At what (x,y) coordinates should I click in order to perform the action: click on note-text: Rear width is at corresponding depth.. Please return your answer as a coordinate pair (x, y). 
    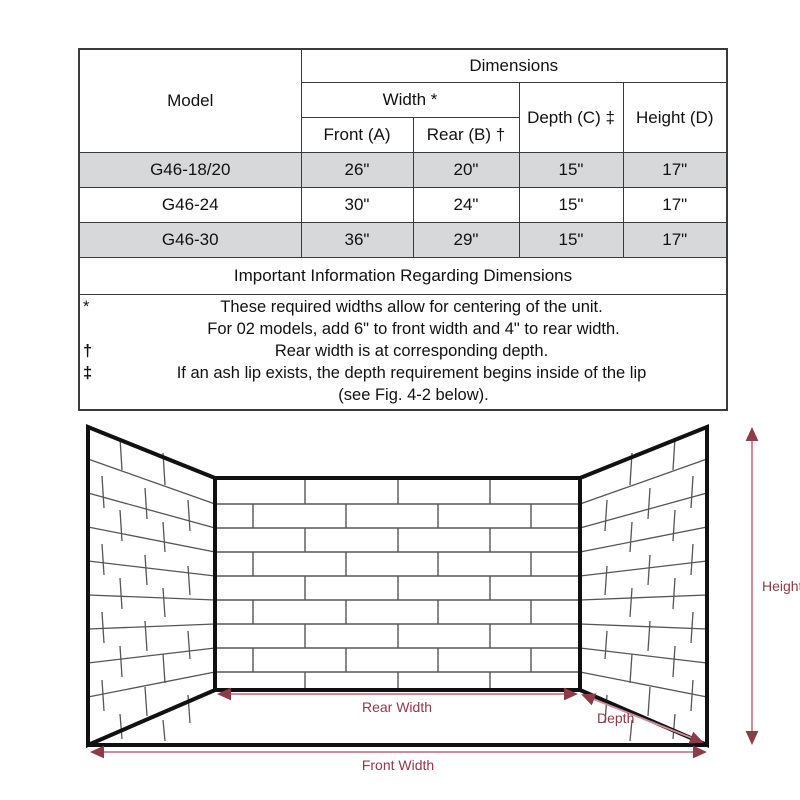
    Looking at the image, I should click on (411, 352).